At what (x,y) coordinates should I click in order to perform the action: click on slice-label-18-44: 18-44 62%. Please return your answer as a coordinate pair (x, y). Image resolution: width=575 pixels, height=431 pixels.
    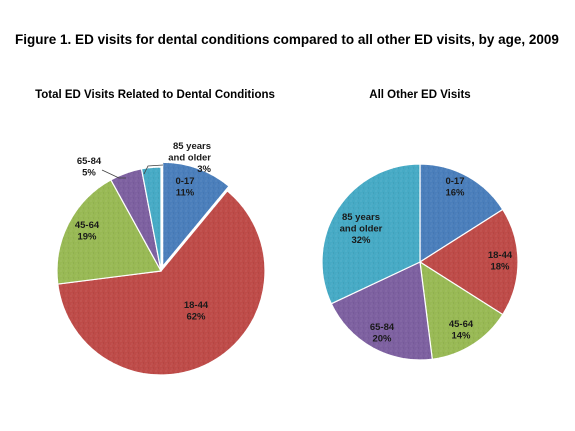
    Looking at the image, I should click on (196, 311).